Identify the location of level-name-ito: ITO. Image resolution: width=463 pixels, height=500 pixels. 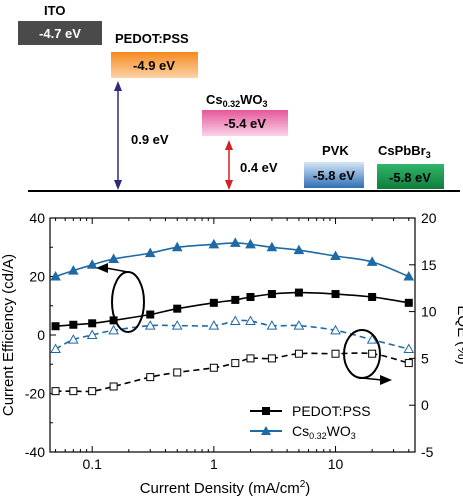
(54, 10).